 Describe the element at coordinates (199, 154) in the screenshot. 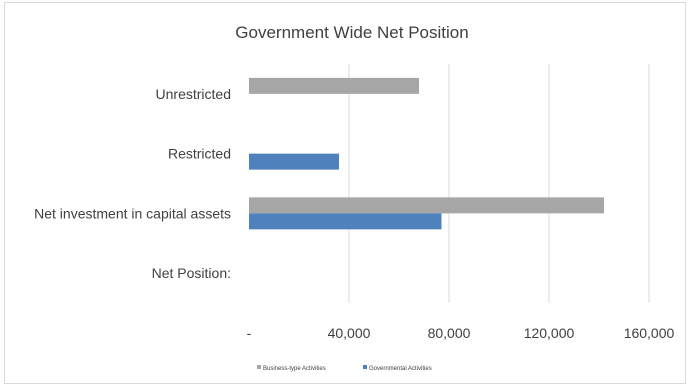

I see `category-label: Restricted` at that location.